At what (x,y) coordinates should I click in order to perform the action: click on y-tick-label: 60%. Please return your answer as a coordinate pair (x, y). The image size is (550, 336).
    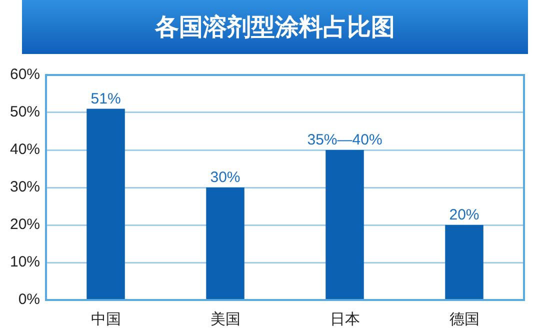
    Looking at the image, I should click on (25, 75).